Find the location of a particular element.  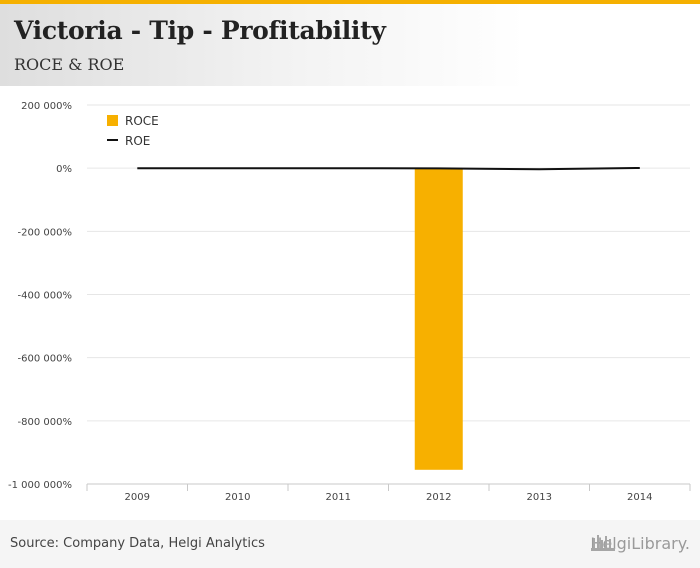

x-tick-label: 2010 is located at coordinates (237, 497).